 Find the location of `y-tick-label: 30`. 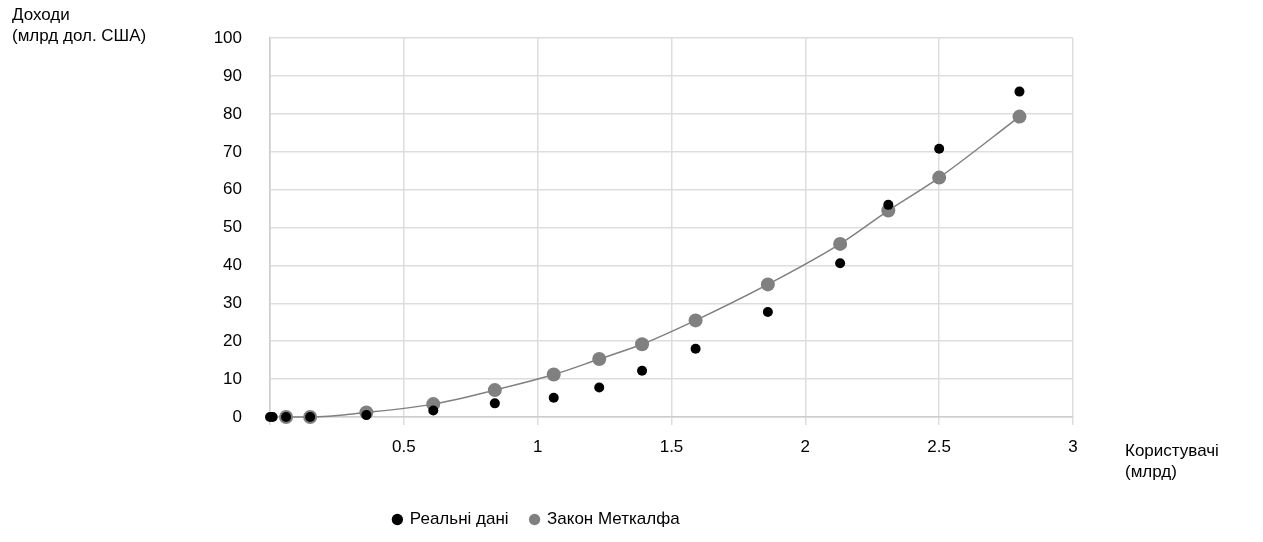

y-tick-label: 30 is located at coordinates (232, 303).